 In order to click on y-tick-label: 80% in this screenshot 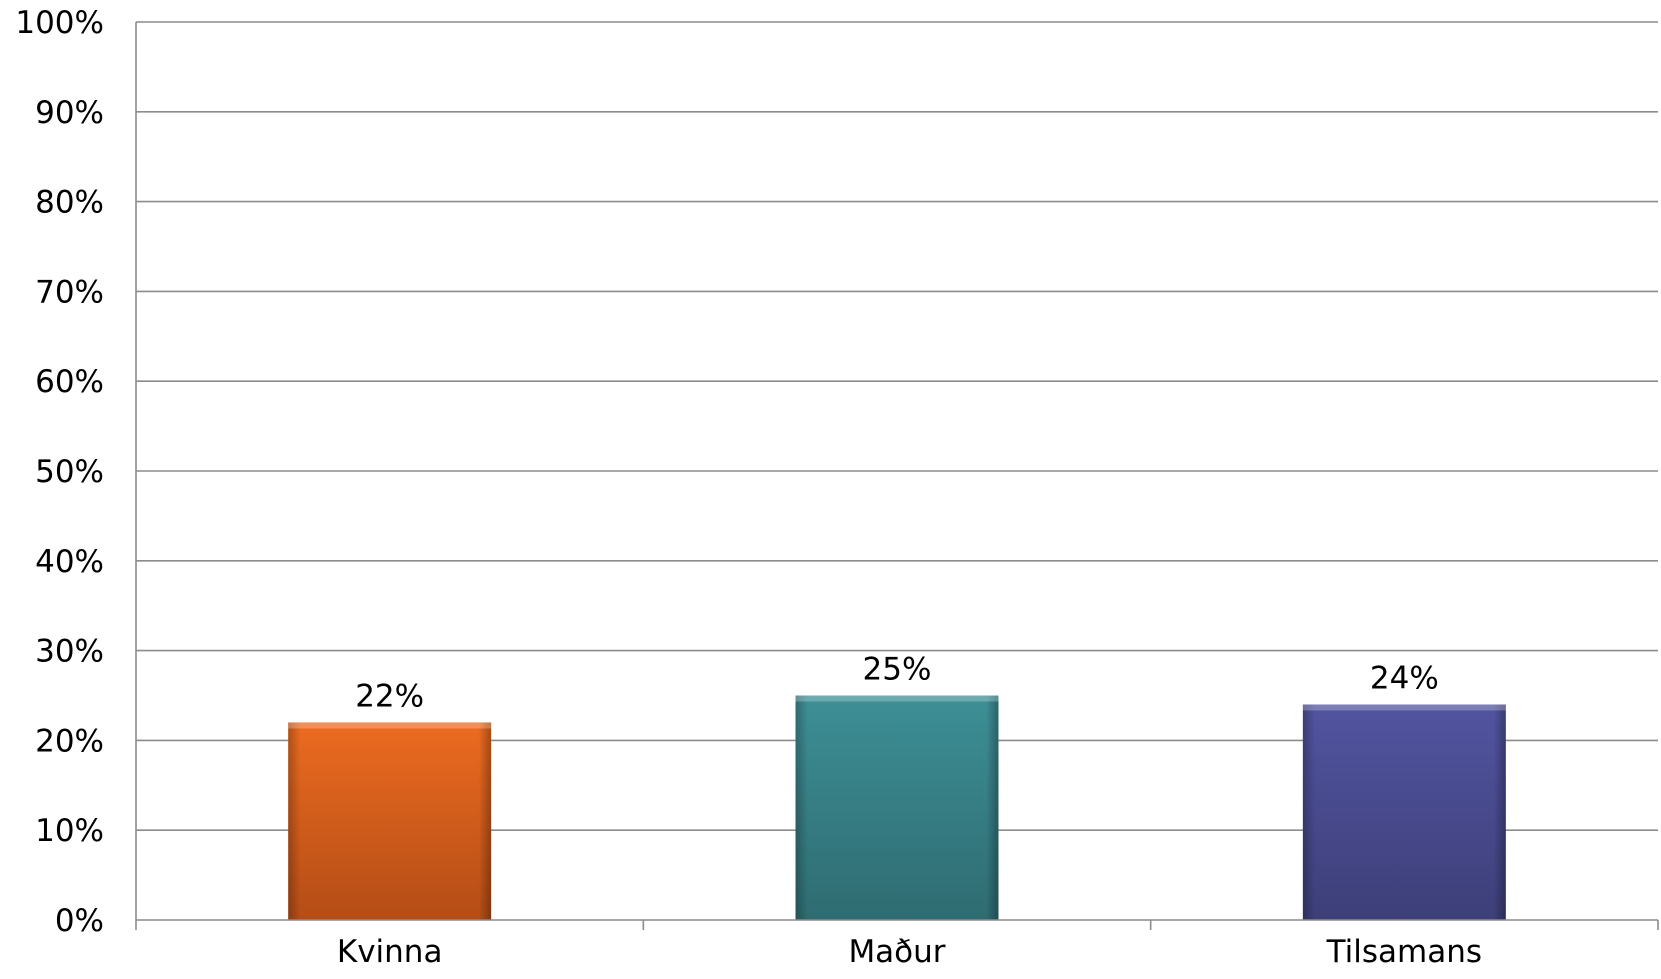, I will do `click(69, 203)`.